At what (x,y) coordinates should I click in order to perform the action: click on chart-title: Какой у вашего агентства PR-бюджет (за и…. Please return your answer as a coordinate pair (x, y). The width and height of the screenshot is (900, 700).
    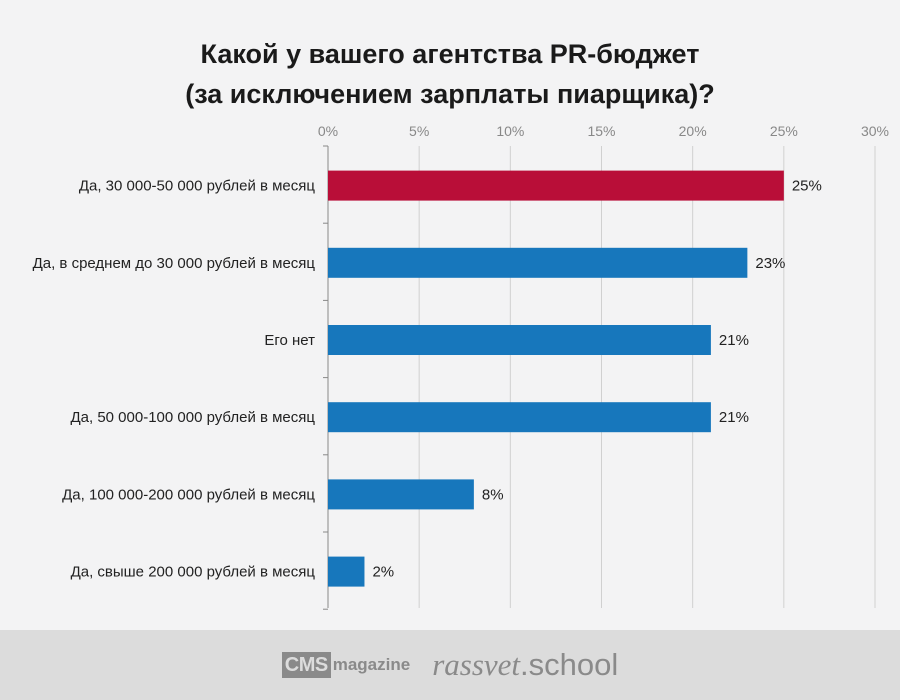
    Looking at the image, I should click on (450, 74).